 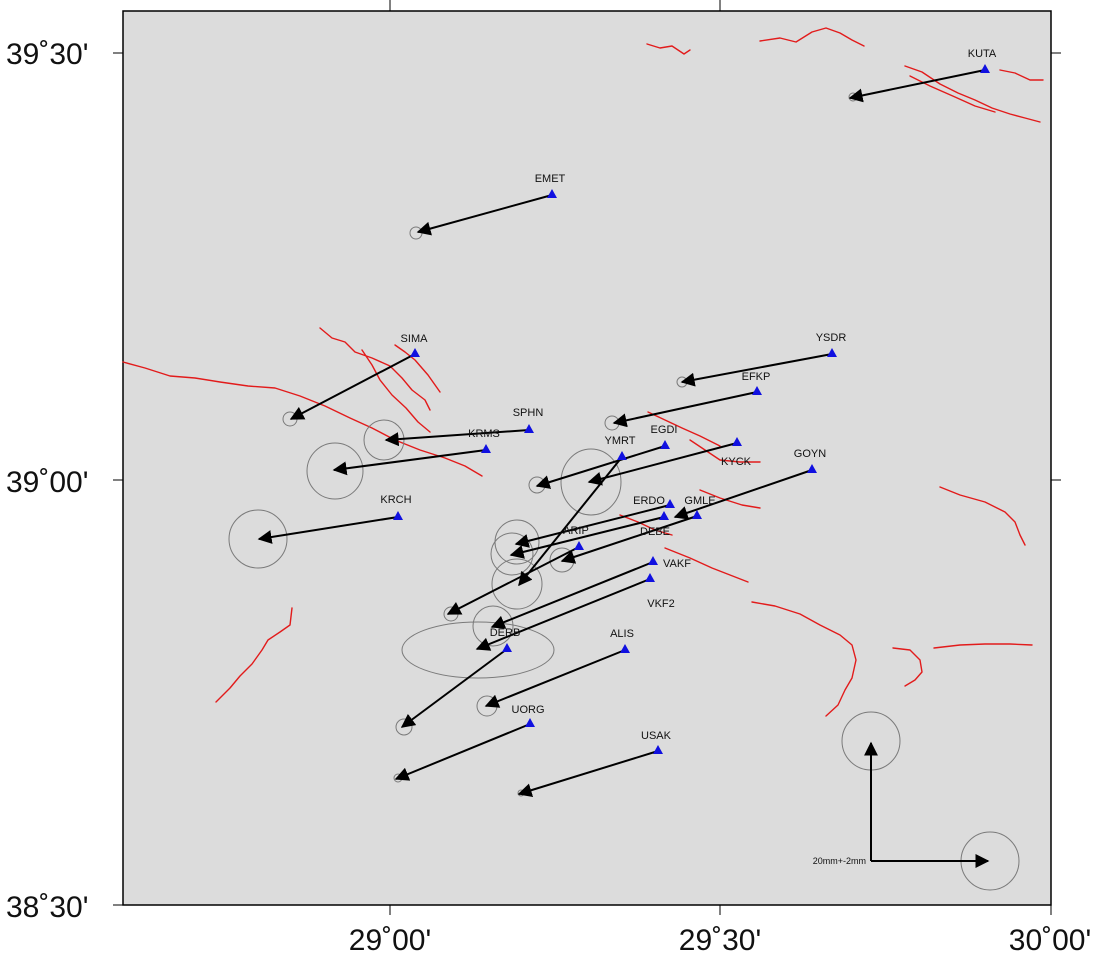 I want to click on vector-vkf2, so click(x=563, y=614).